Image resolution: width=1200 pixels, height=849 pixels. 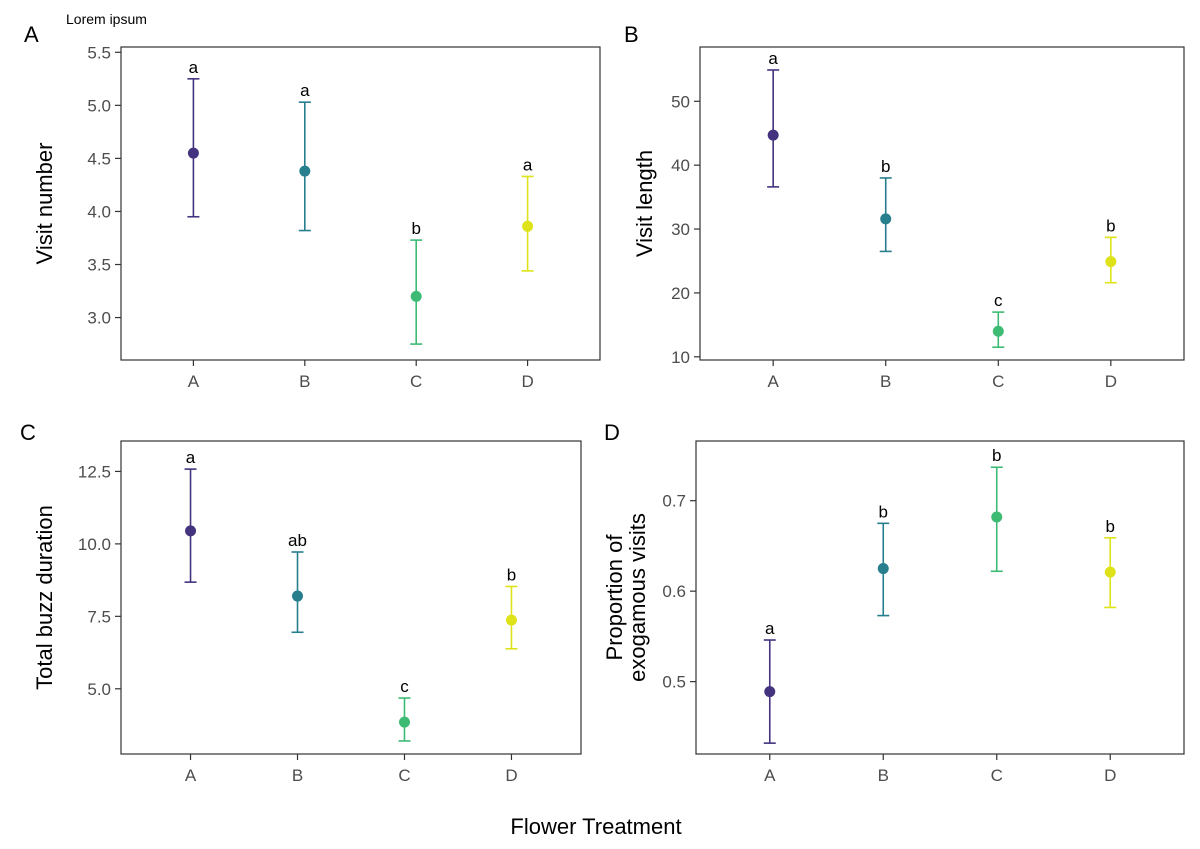 What do you see at coordinates (612, 432) in the screenshot?
I see `panel-letter-d: D` at bounding box center [612, 432].